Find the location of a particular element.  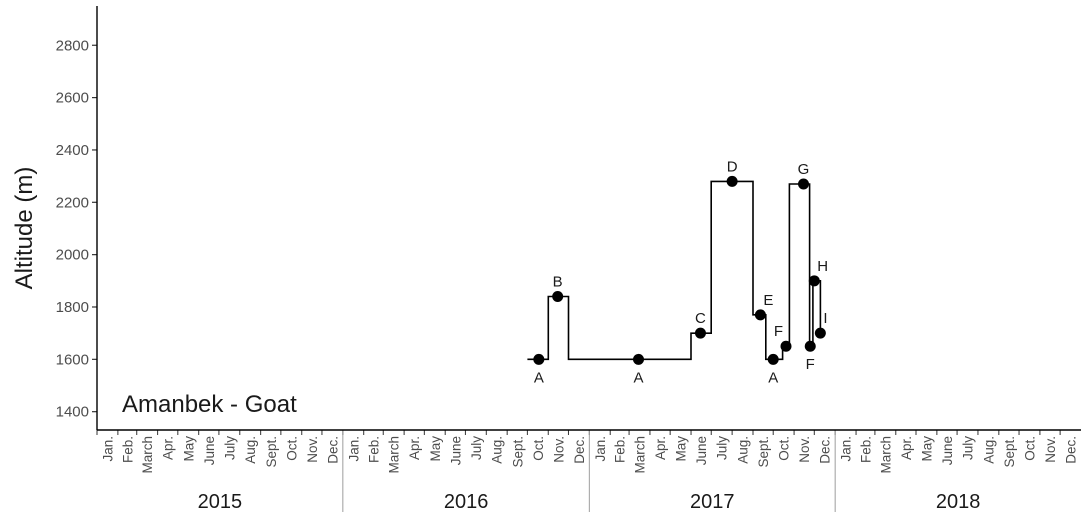

y-tick-label: 2800 is located at coordinates (72, 45).